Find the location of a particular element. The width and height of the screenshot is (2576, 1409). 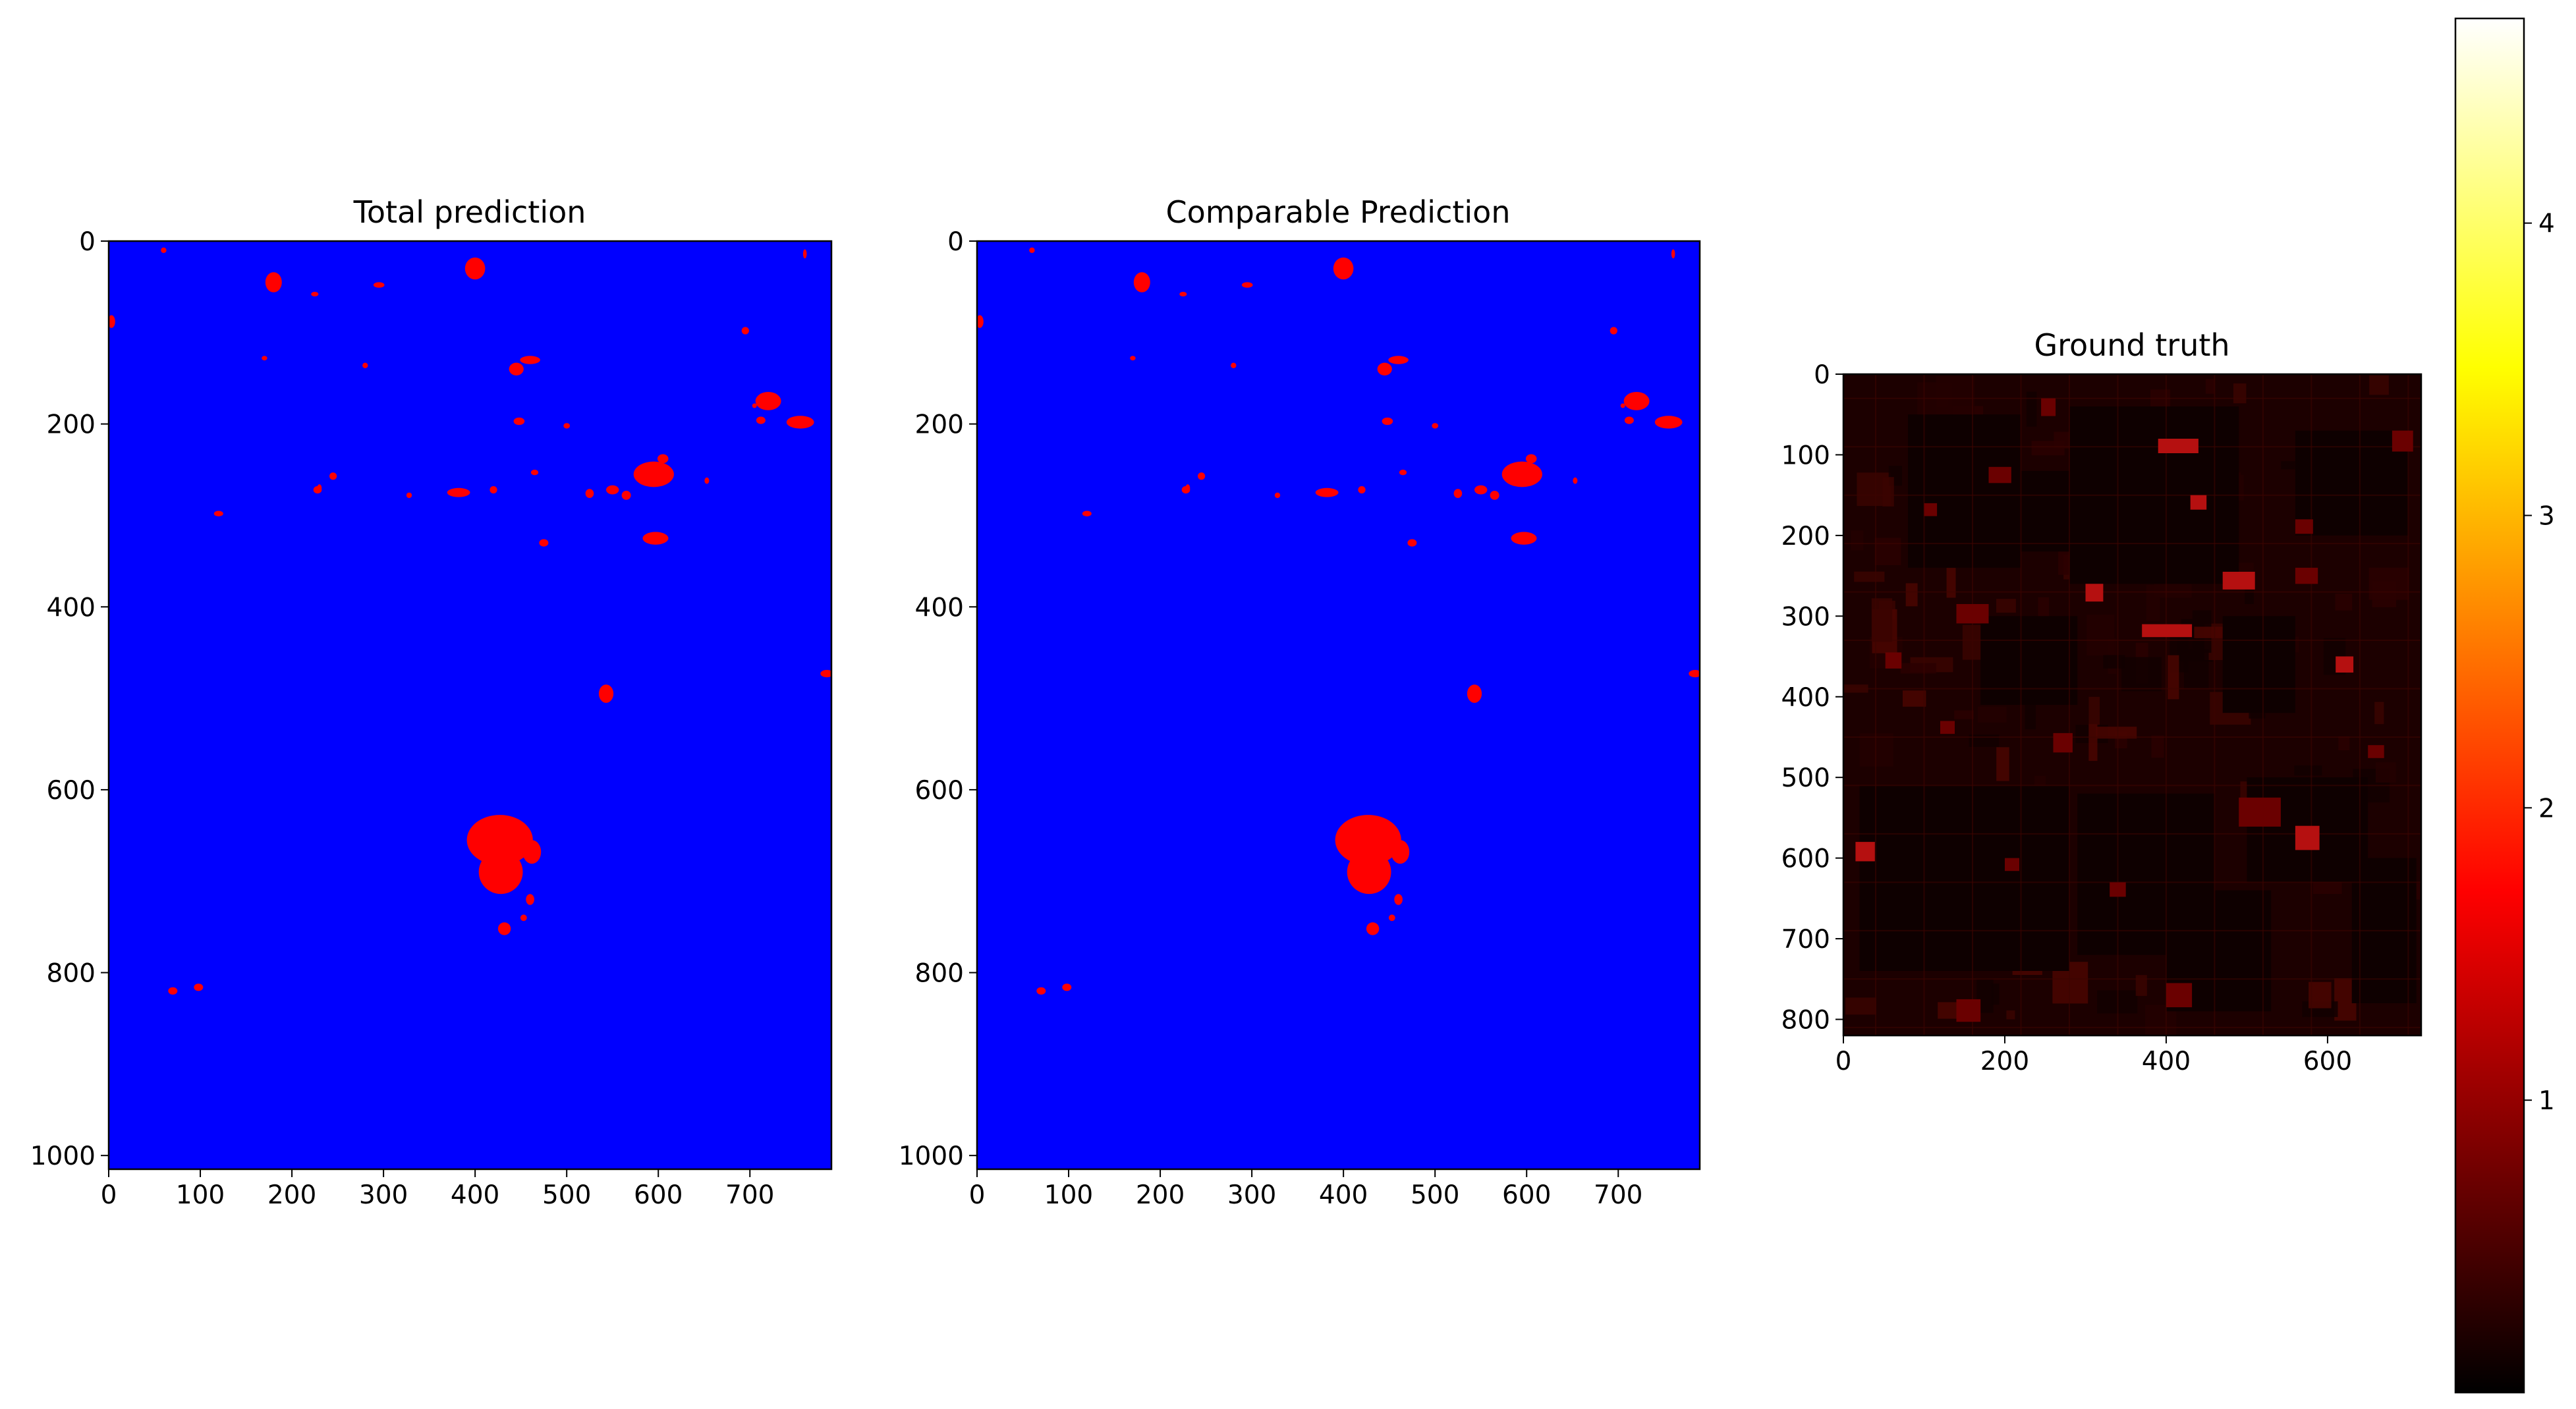

x-tick-label: 700 is located at coordinates (749, 1195).